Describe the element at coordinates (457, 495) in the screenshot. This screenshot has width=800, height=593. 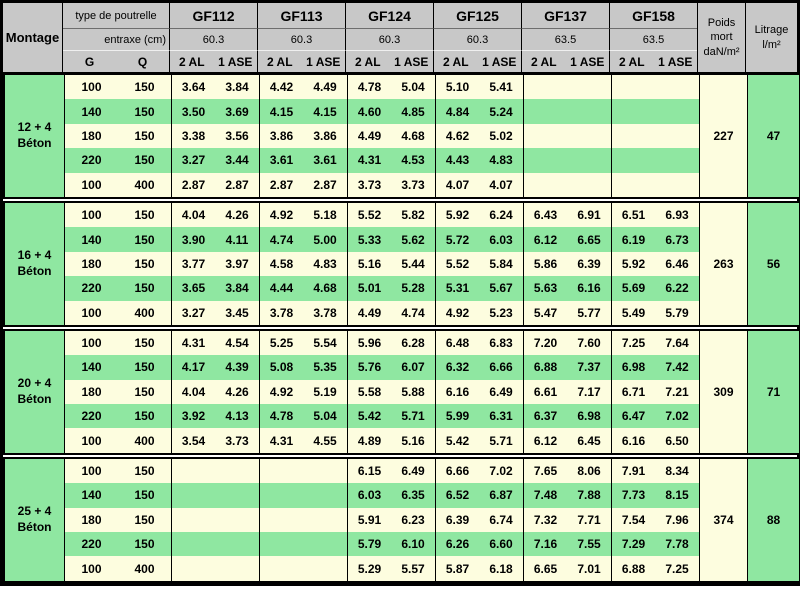
I see `load-value: 6.52` at that location.